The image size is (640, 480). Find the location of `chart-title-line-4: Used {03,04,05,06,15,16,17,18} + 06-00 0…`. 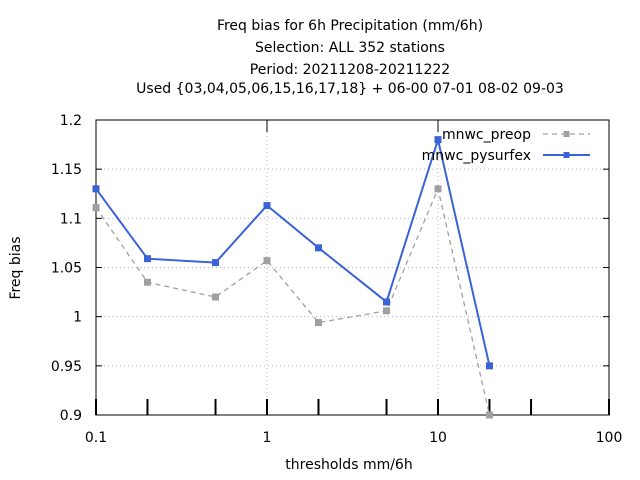

chart-title-line-4: Used {03,04,05,06,15,16,17,18} + 06-00 0… is located at coordinates (350, 89).